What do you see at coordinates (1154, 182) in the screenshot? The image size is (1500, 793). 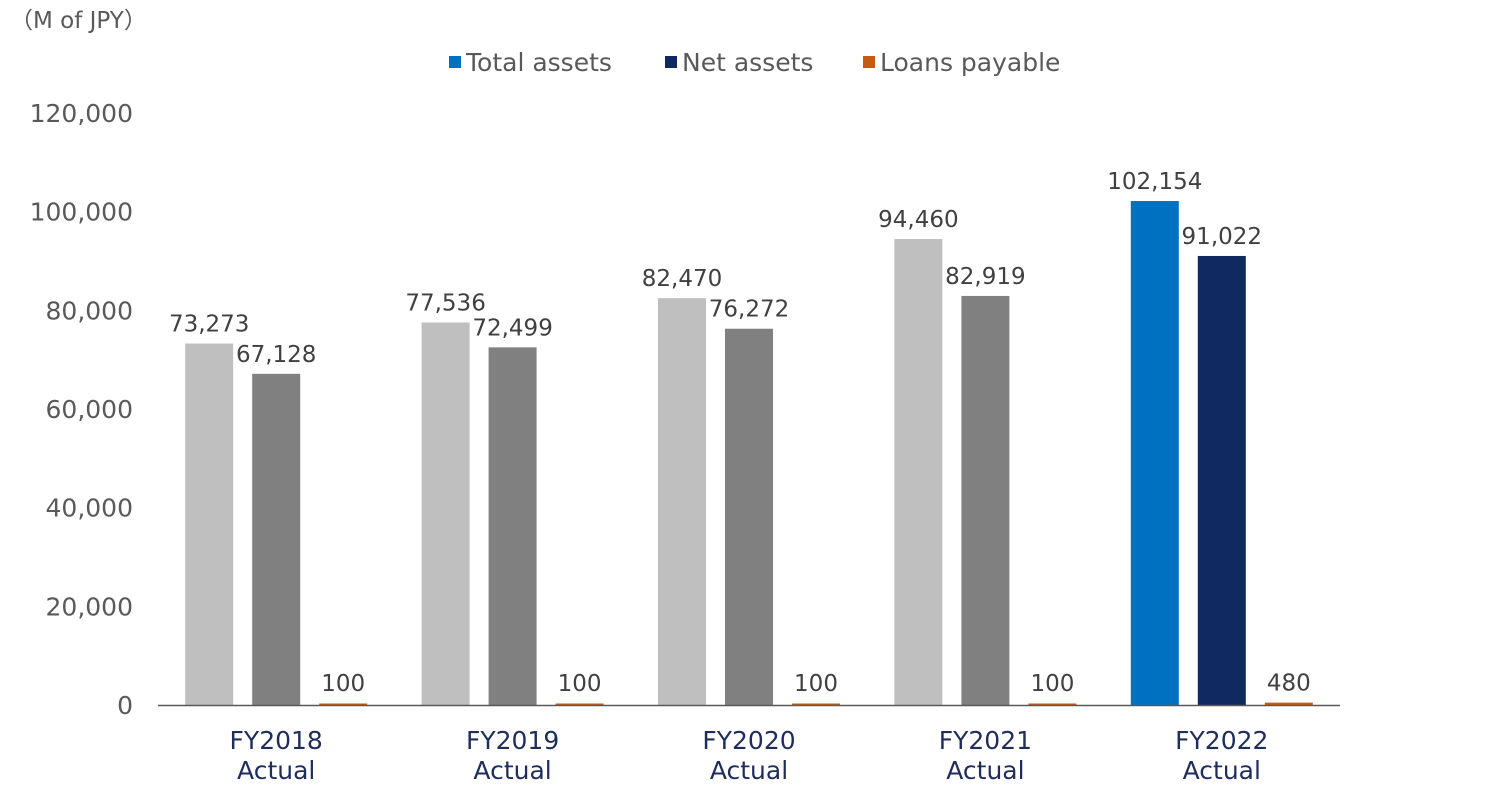 I see `data-label: 102,154` at bounding box center [1154, 182].